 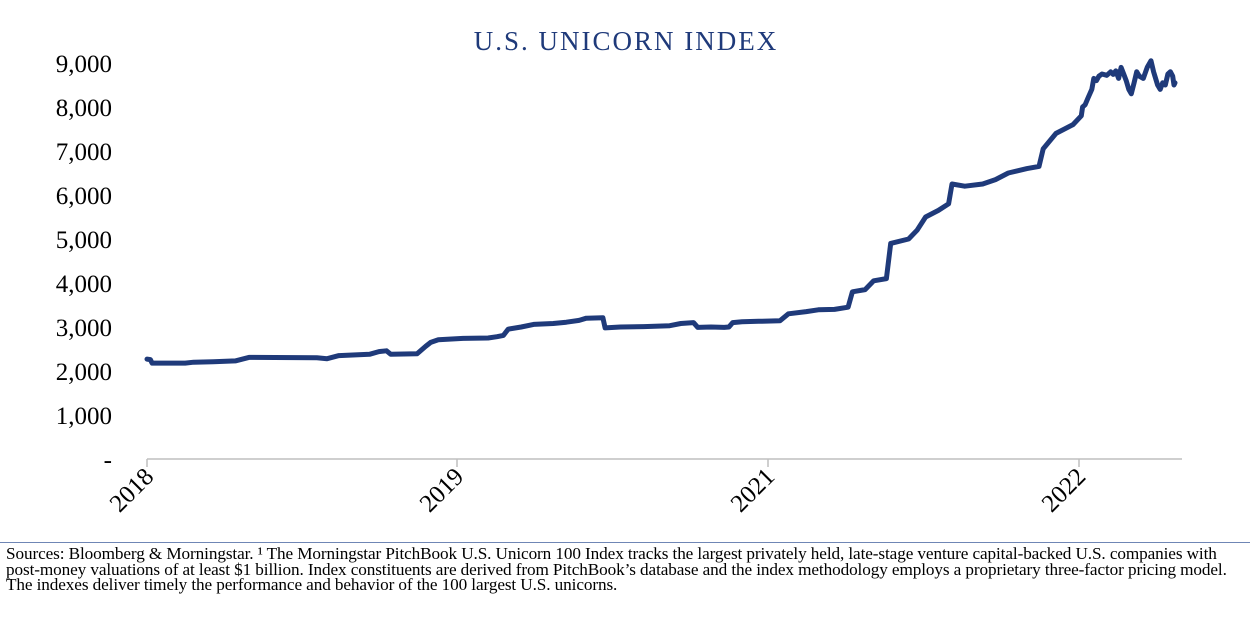 What do you see at coordinates (84, 416) in the screenshot?
I see `y-tick-label: 1,000` at bounding box center [84, 416].